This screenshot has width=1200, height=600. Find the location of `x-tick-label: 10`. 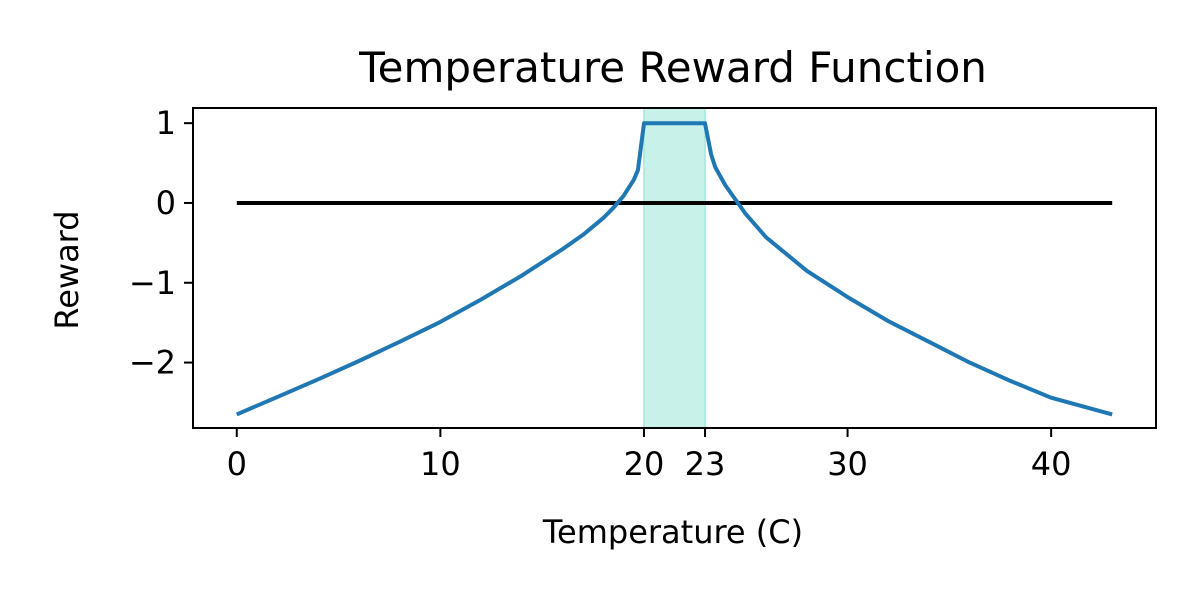

x-tick-label: 10 is located at coordinates (440, 464).